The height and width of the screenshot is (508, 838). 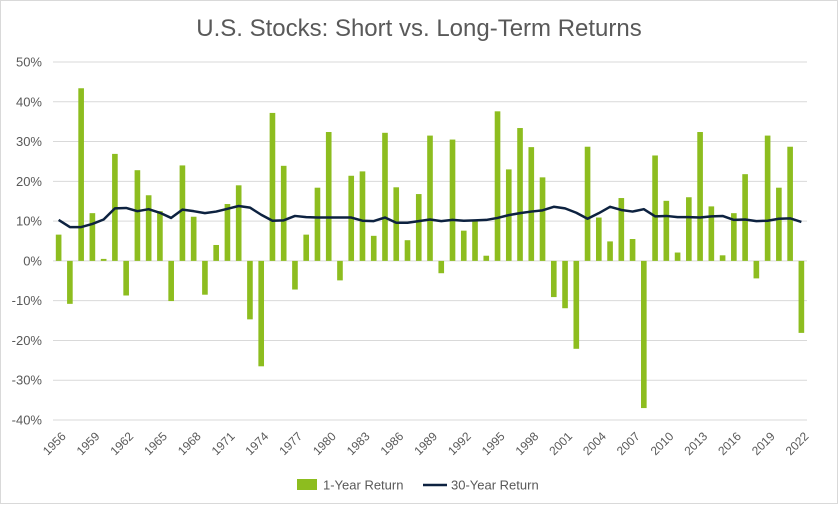 I want to click on y-tick-label: -20%, so click(x=27, y=340).